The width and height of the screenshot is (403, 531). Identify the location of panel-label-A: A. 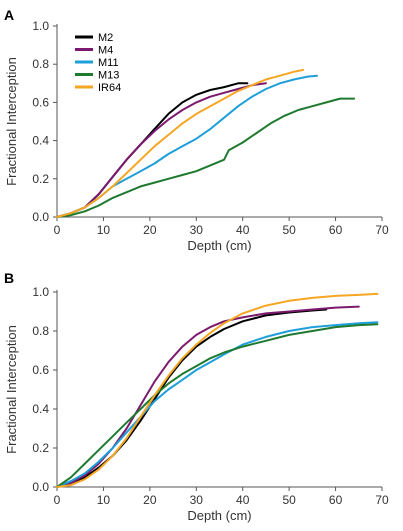
(9, 15).